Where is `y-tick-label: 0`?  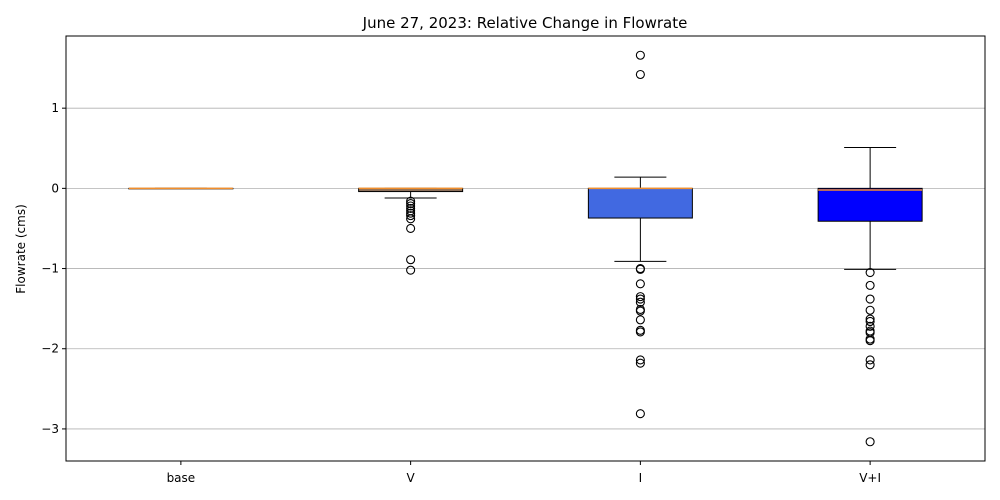
y-tick-label: 0 is located at coordinates (55, 188).